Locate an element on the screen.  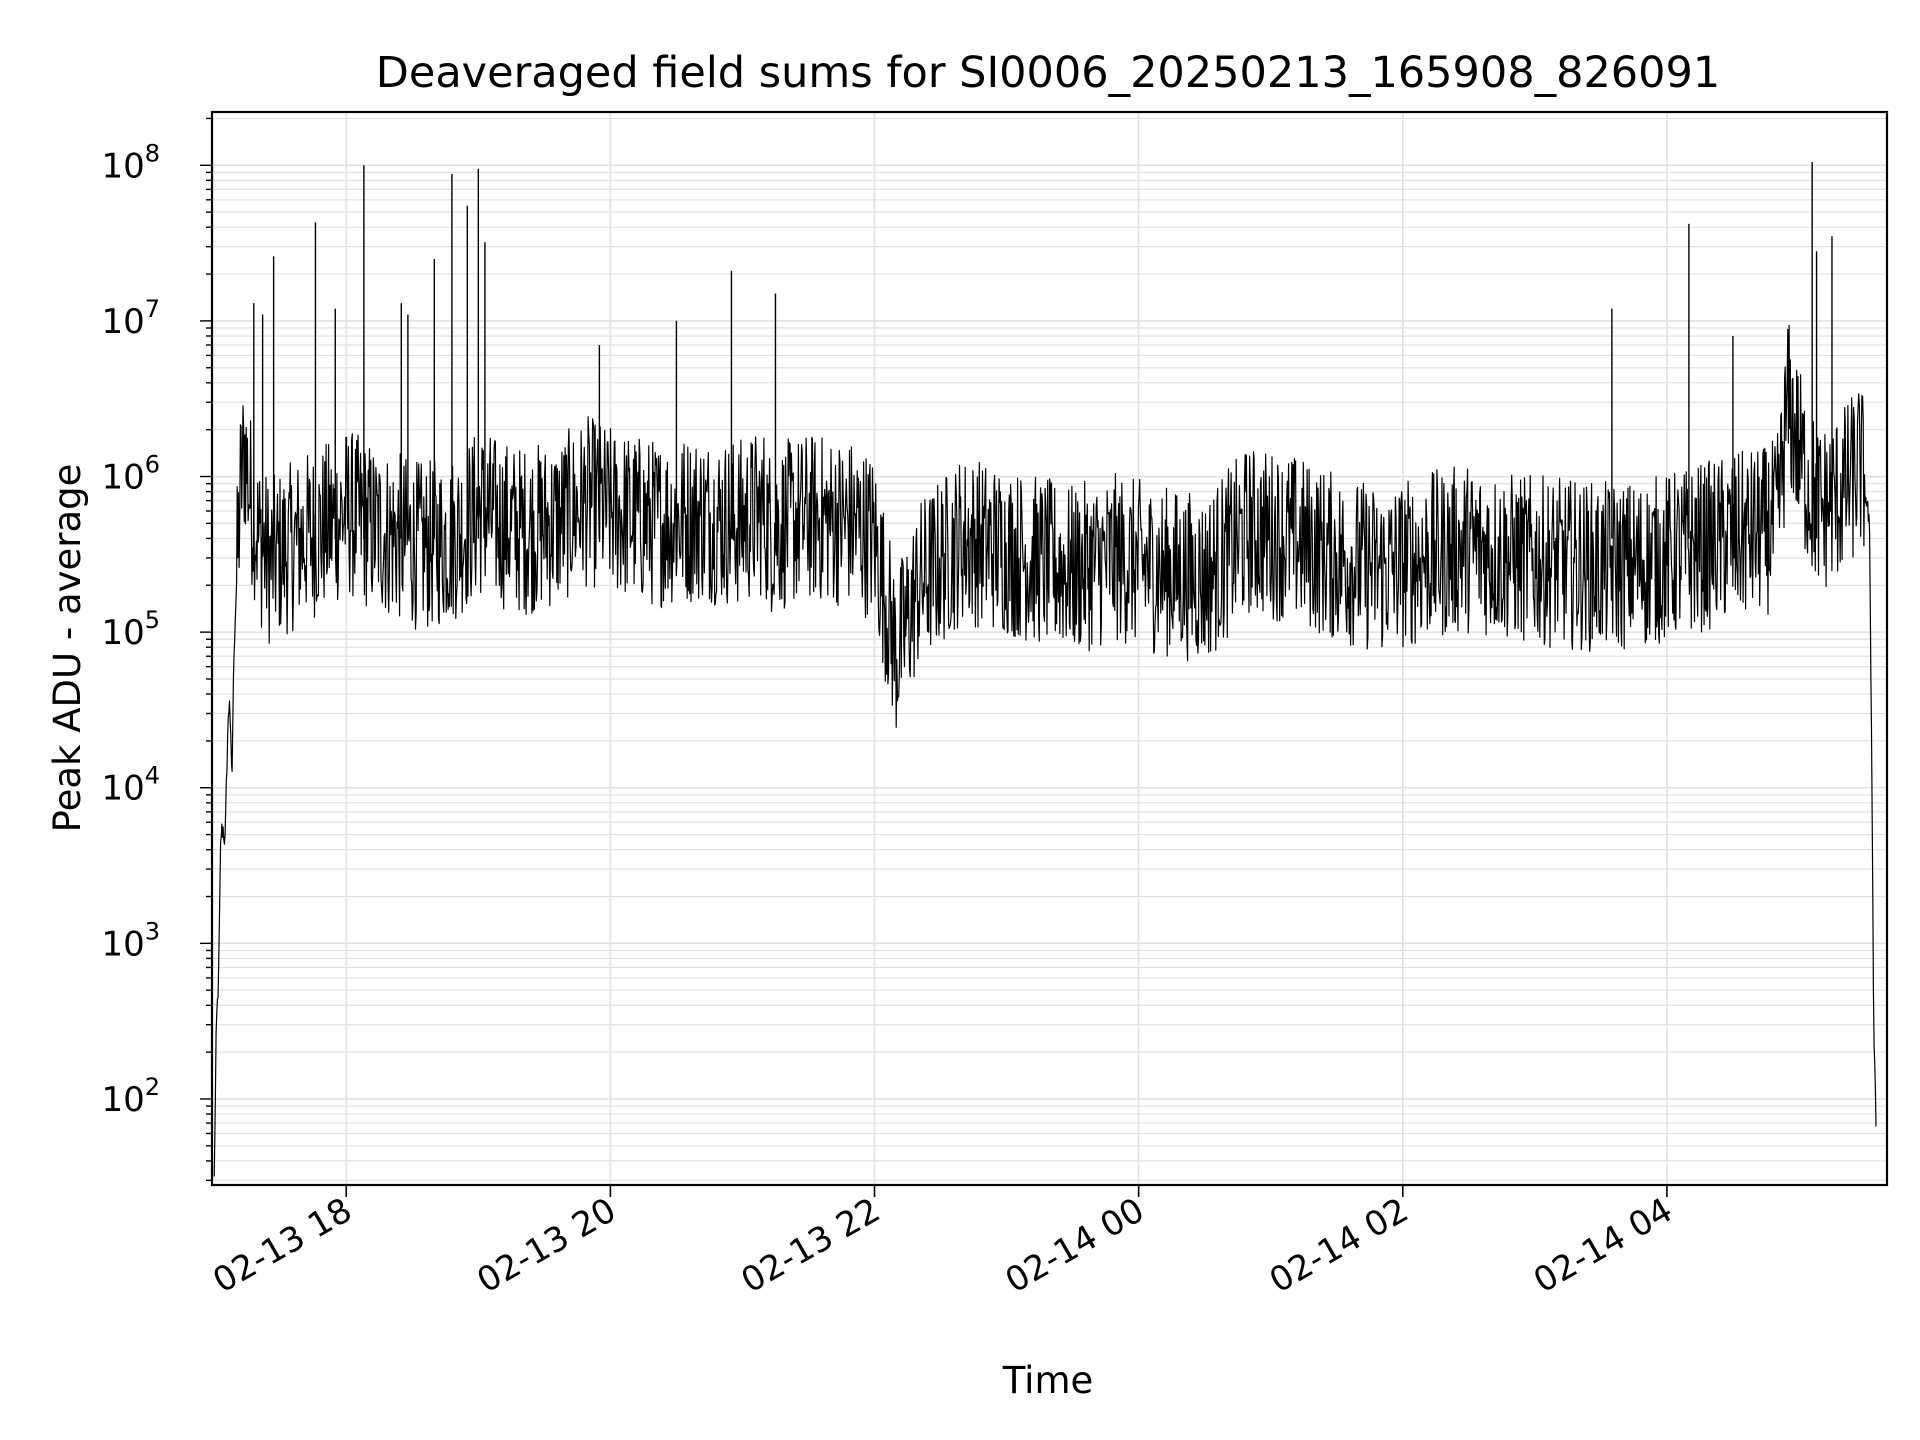
y-tick-label: 10⁸ is located at coordinates (130, 162).